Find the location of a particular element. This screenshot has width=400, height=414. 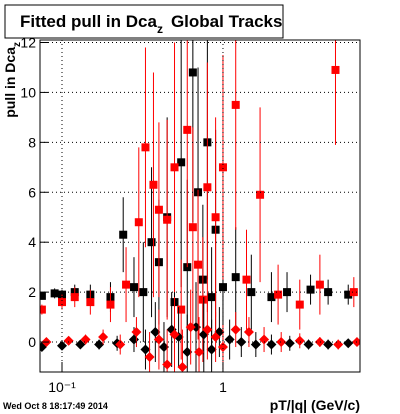

title-suffix: Global Tracks is located at coordinates (227, 21).